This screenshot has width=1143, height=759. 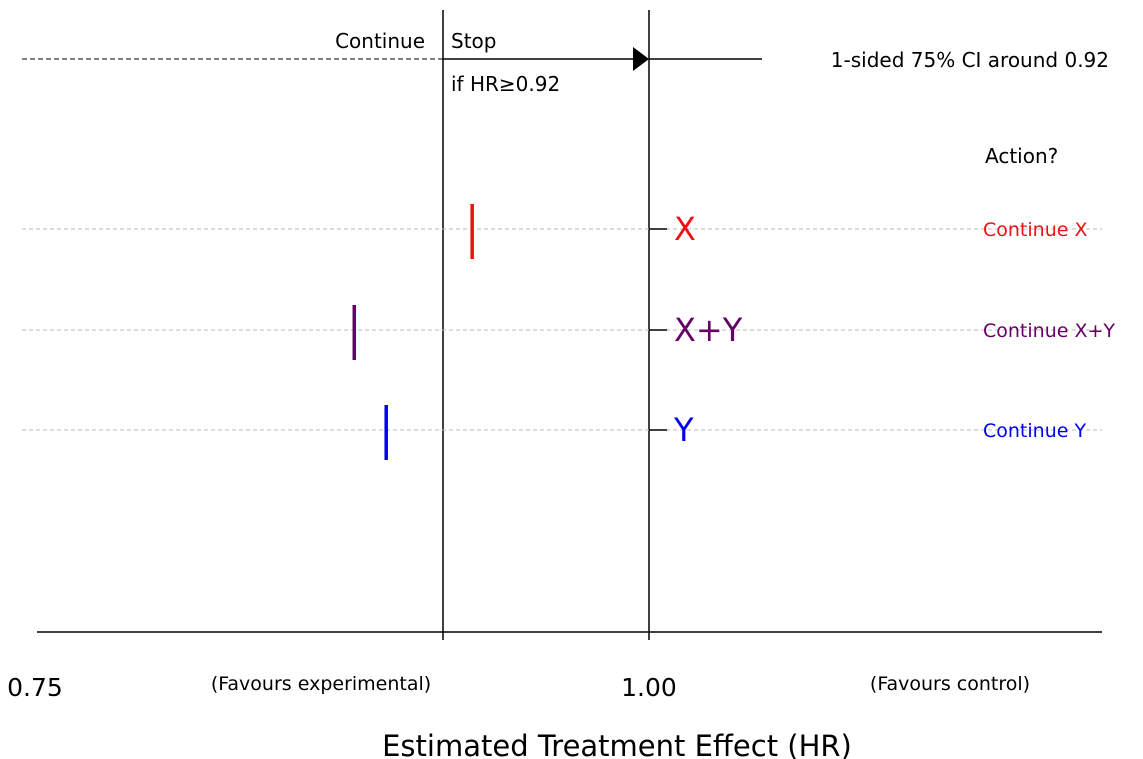 What do you see at coordinates (1034, 431) in the screenshot?
I see `action-label-y: Continue Y` at bounding box center [1034, 431].